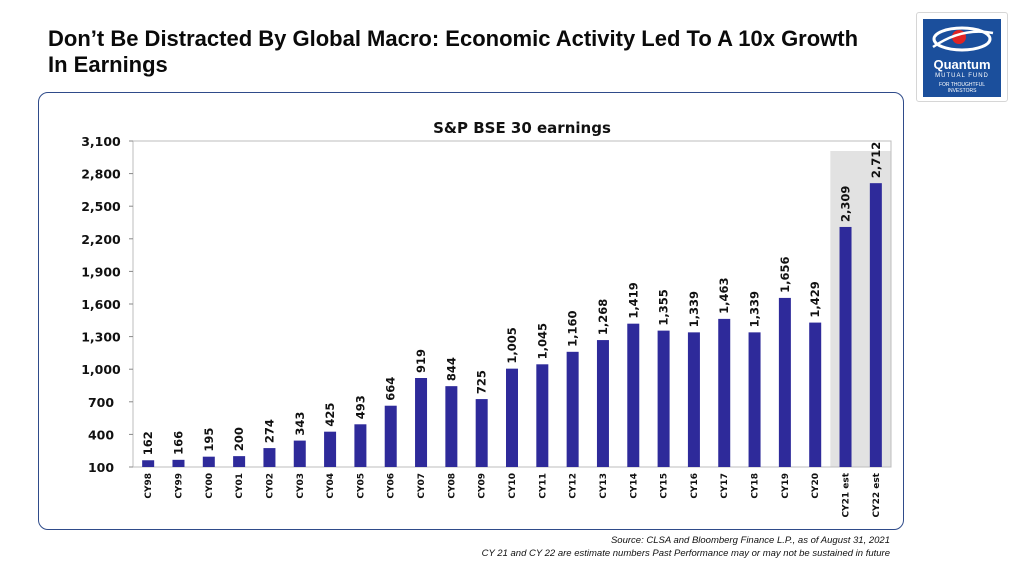 The image size is (1024, 576). What do you see at coordinates (522, 128) in the screenshot?
I see `chart-title: S&P BSE 30 earnings` at bounding box center [522, 128].